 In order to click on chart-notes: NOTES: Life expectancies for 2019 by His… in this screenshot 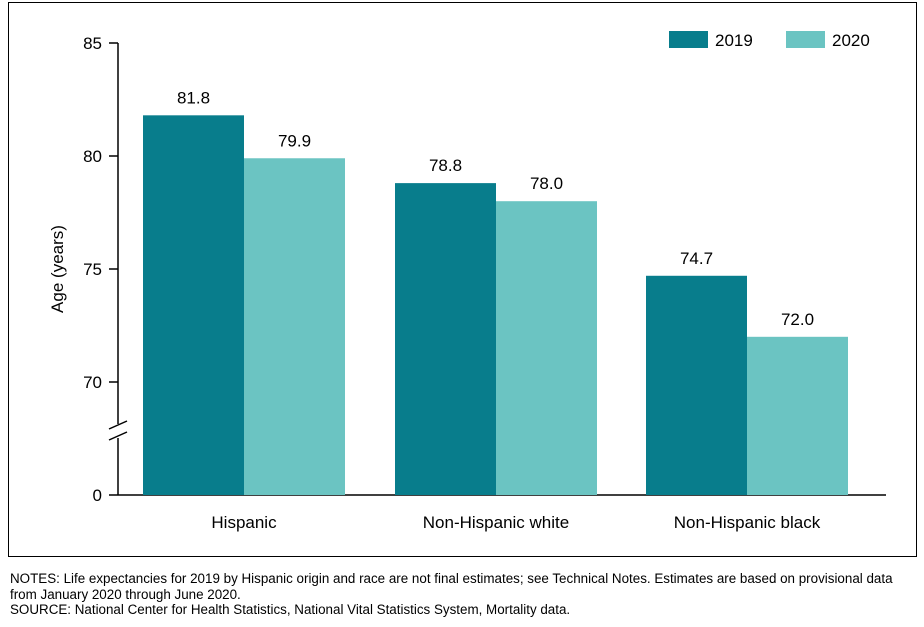, I will do `click(462, 594)`.